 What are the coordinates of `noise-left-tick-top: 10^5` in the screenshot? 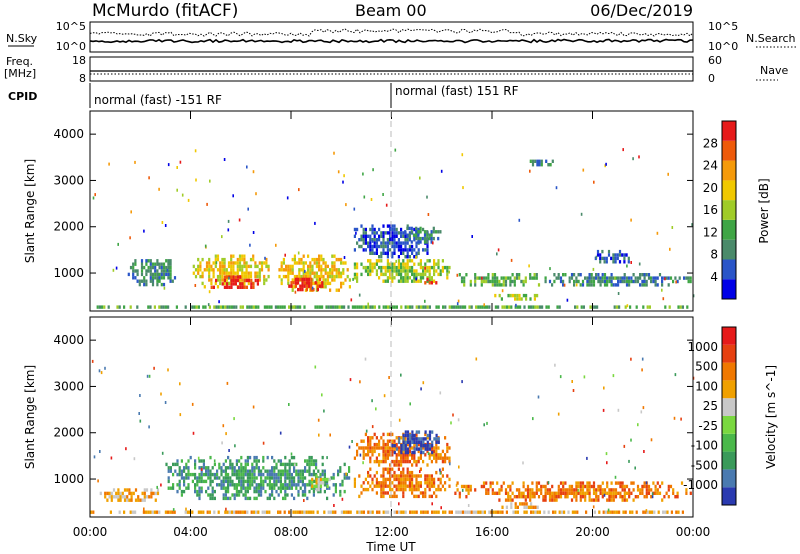 It's located at (71, 26).